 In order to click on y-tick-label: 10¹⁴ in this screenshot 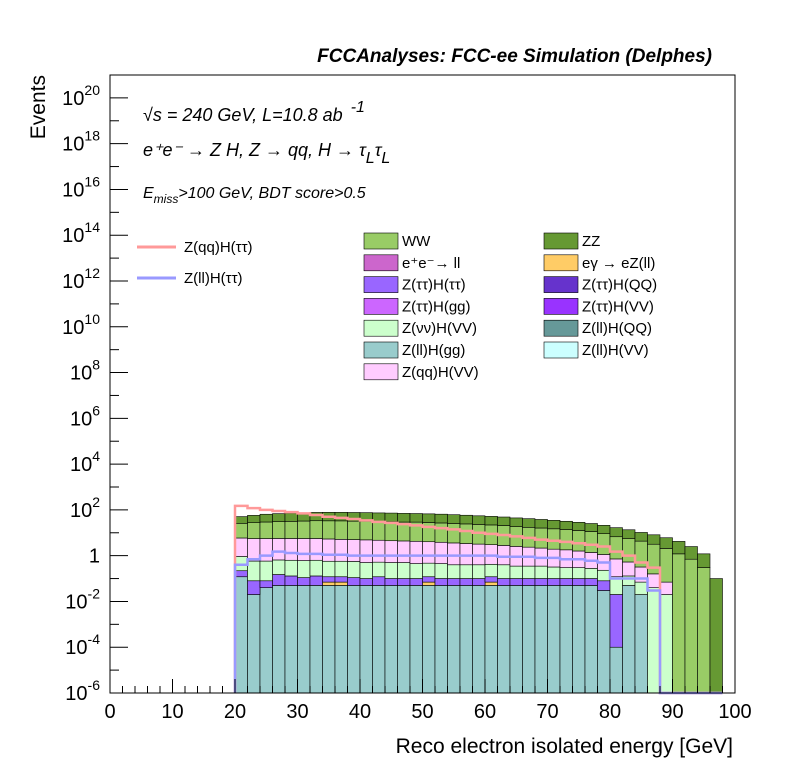, I will do `click(81, 233)`.